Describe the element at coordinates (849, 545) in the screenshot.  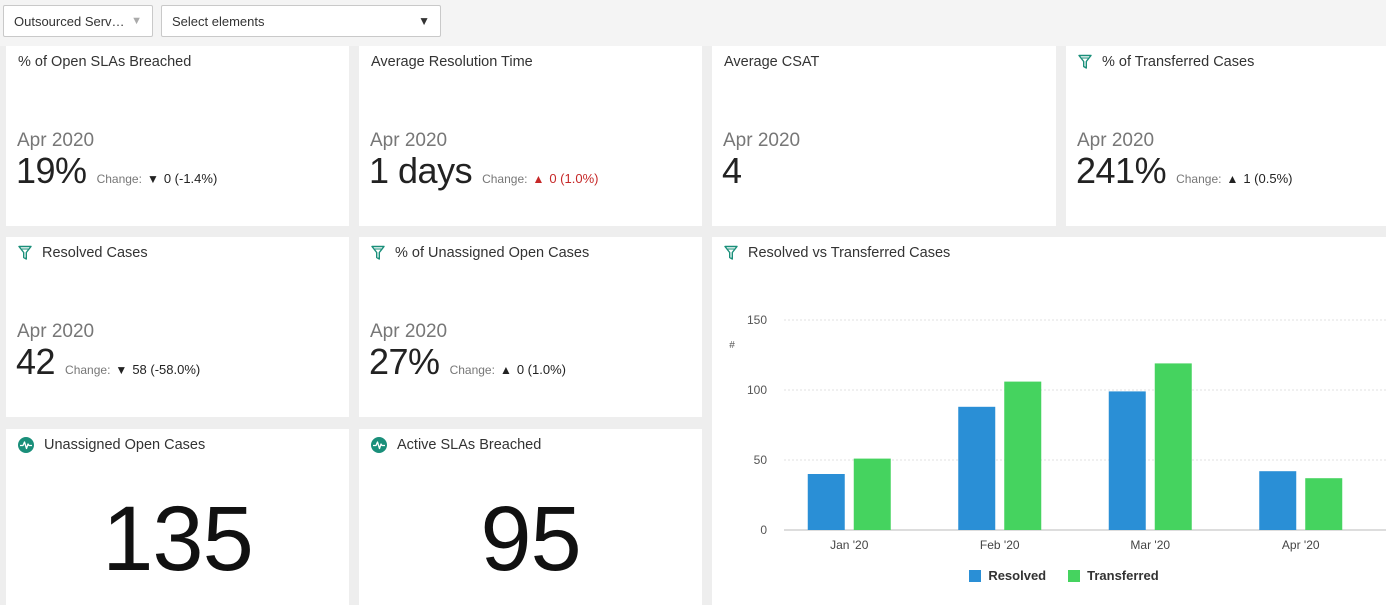
I see `x-tick-label: Jan '20` at that location.